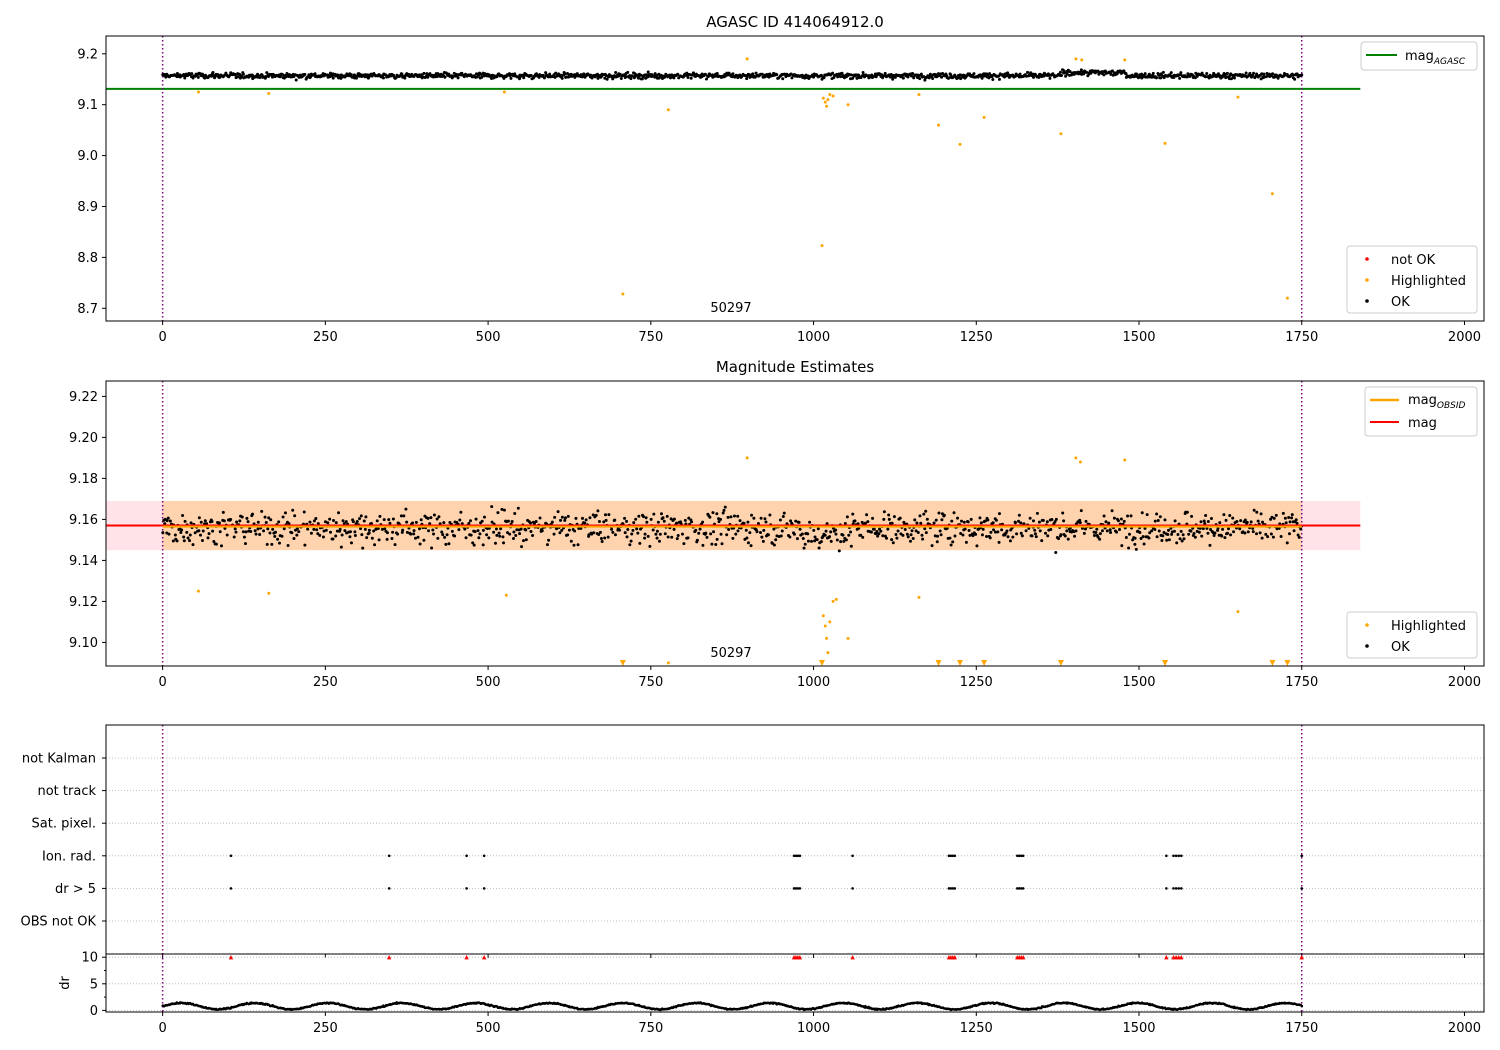  Describe the element at coordinates (823, 98) in the screenshot. I see `highlighted-point` at that location.